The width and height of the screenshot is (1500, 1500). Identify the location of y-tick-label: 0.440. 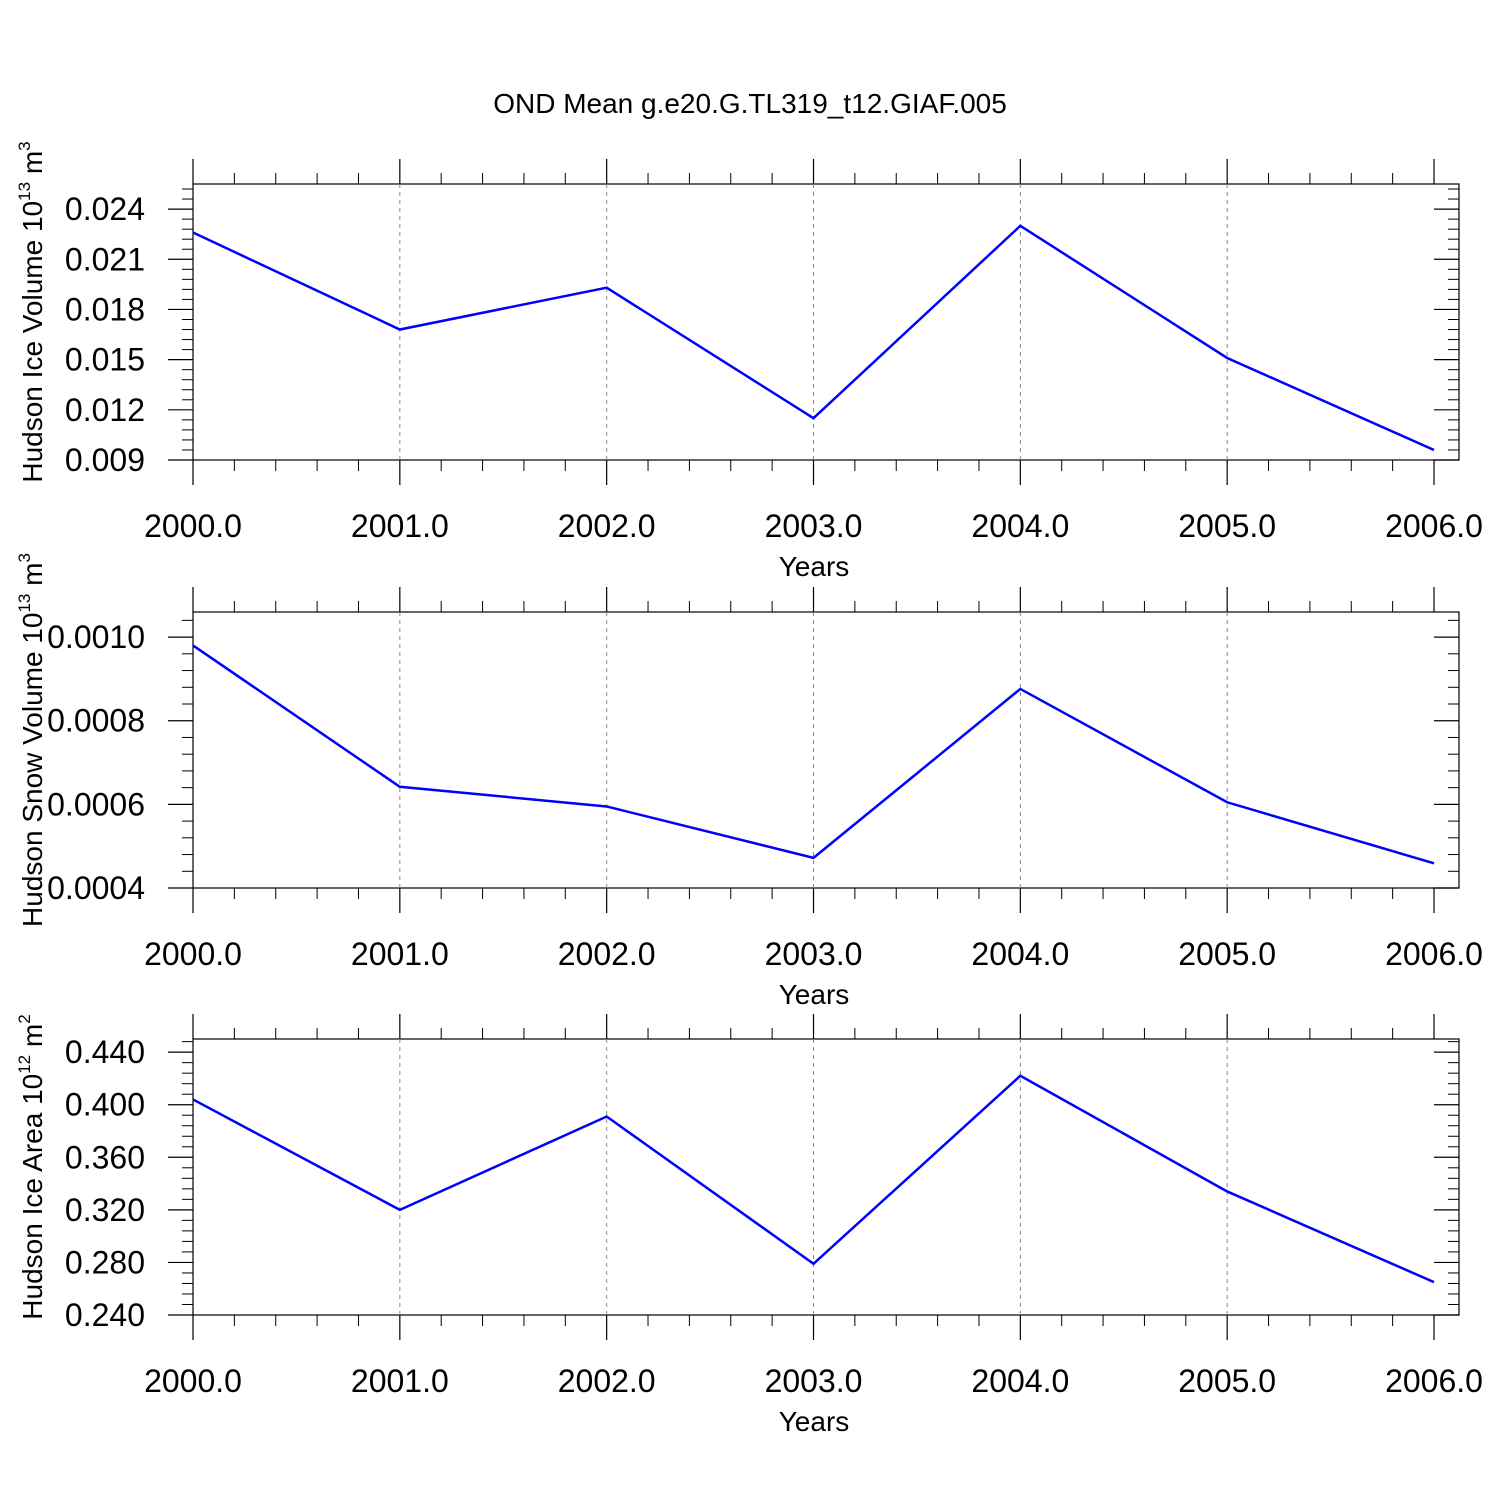
(105, 1052).